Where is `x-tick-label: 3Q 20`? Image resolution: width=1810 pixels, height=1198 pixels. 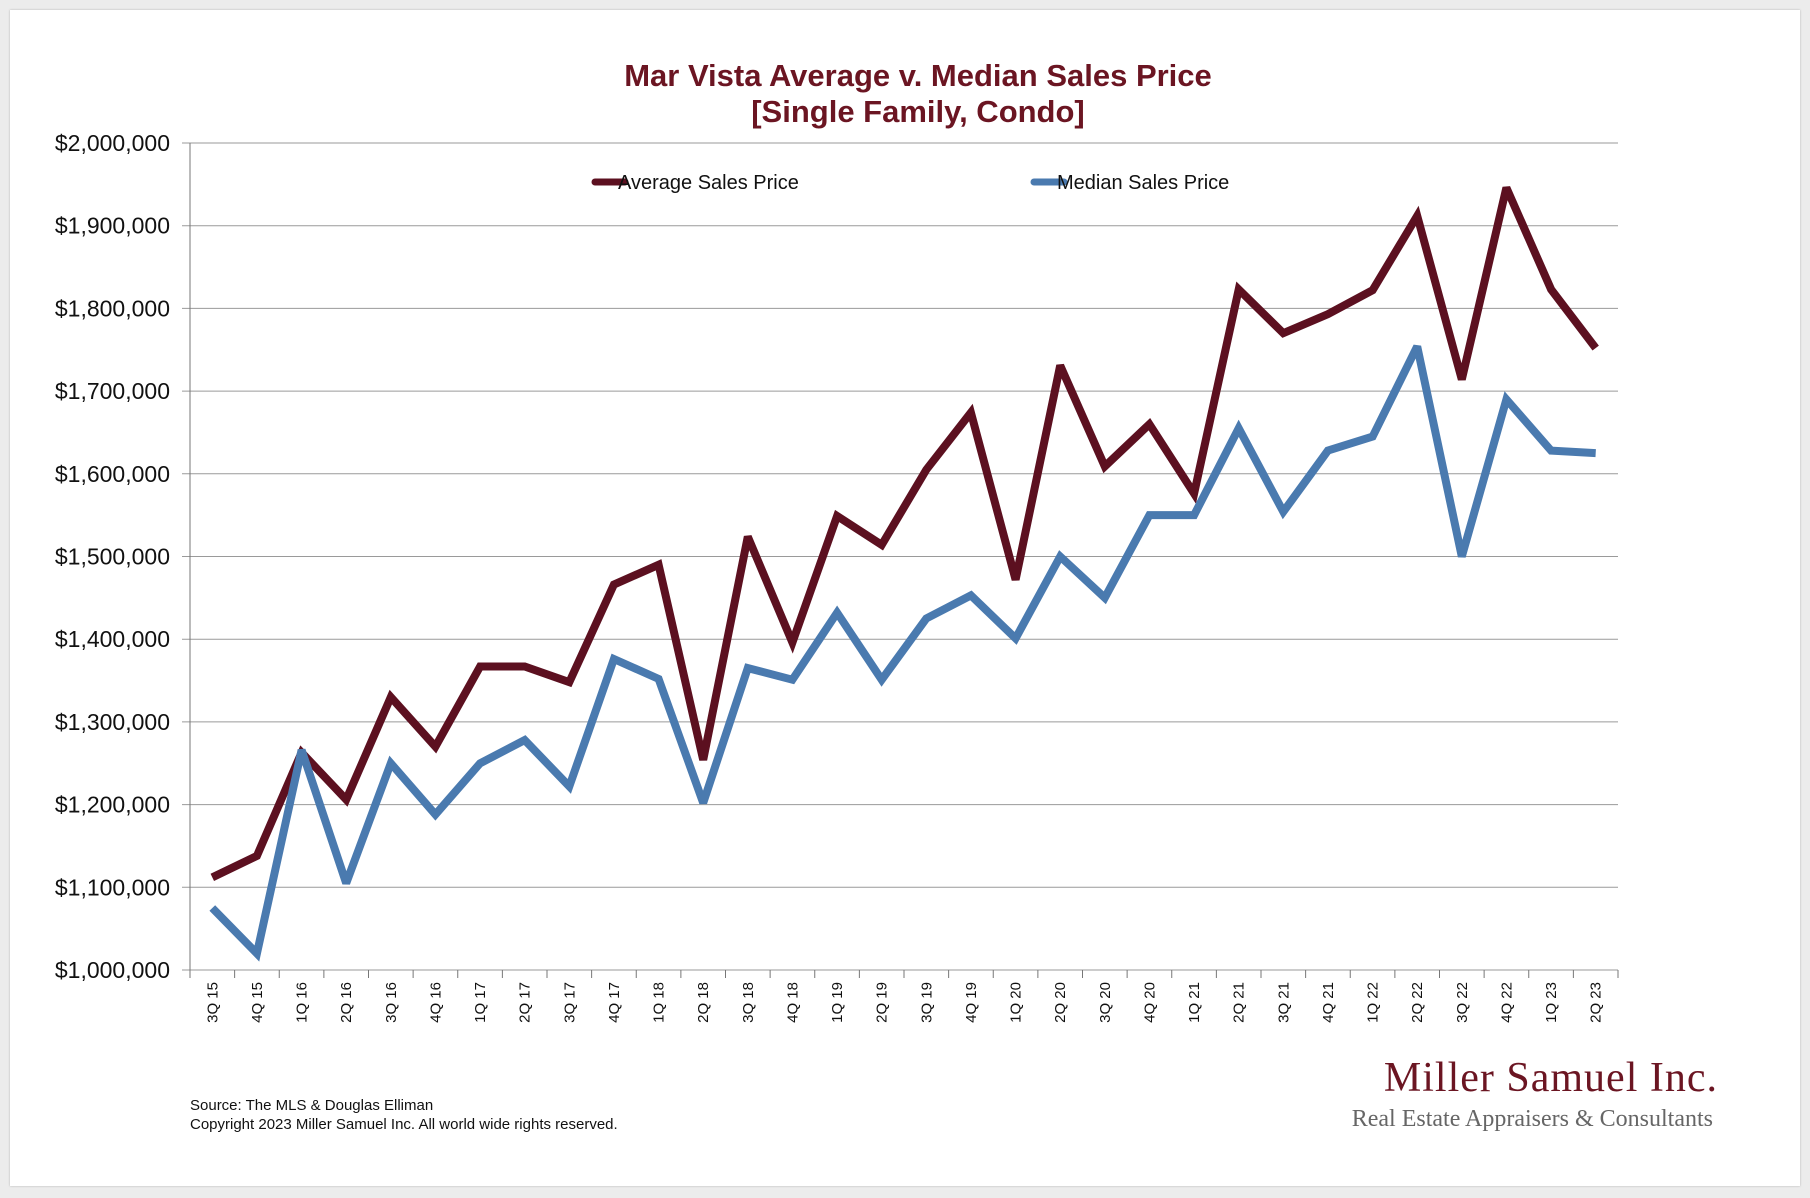 x-tick-label: 3Q 20 is located at coordinates (1105, 1002).